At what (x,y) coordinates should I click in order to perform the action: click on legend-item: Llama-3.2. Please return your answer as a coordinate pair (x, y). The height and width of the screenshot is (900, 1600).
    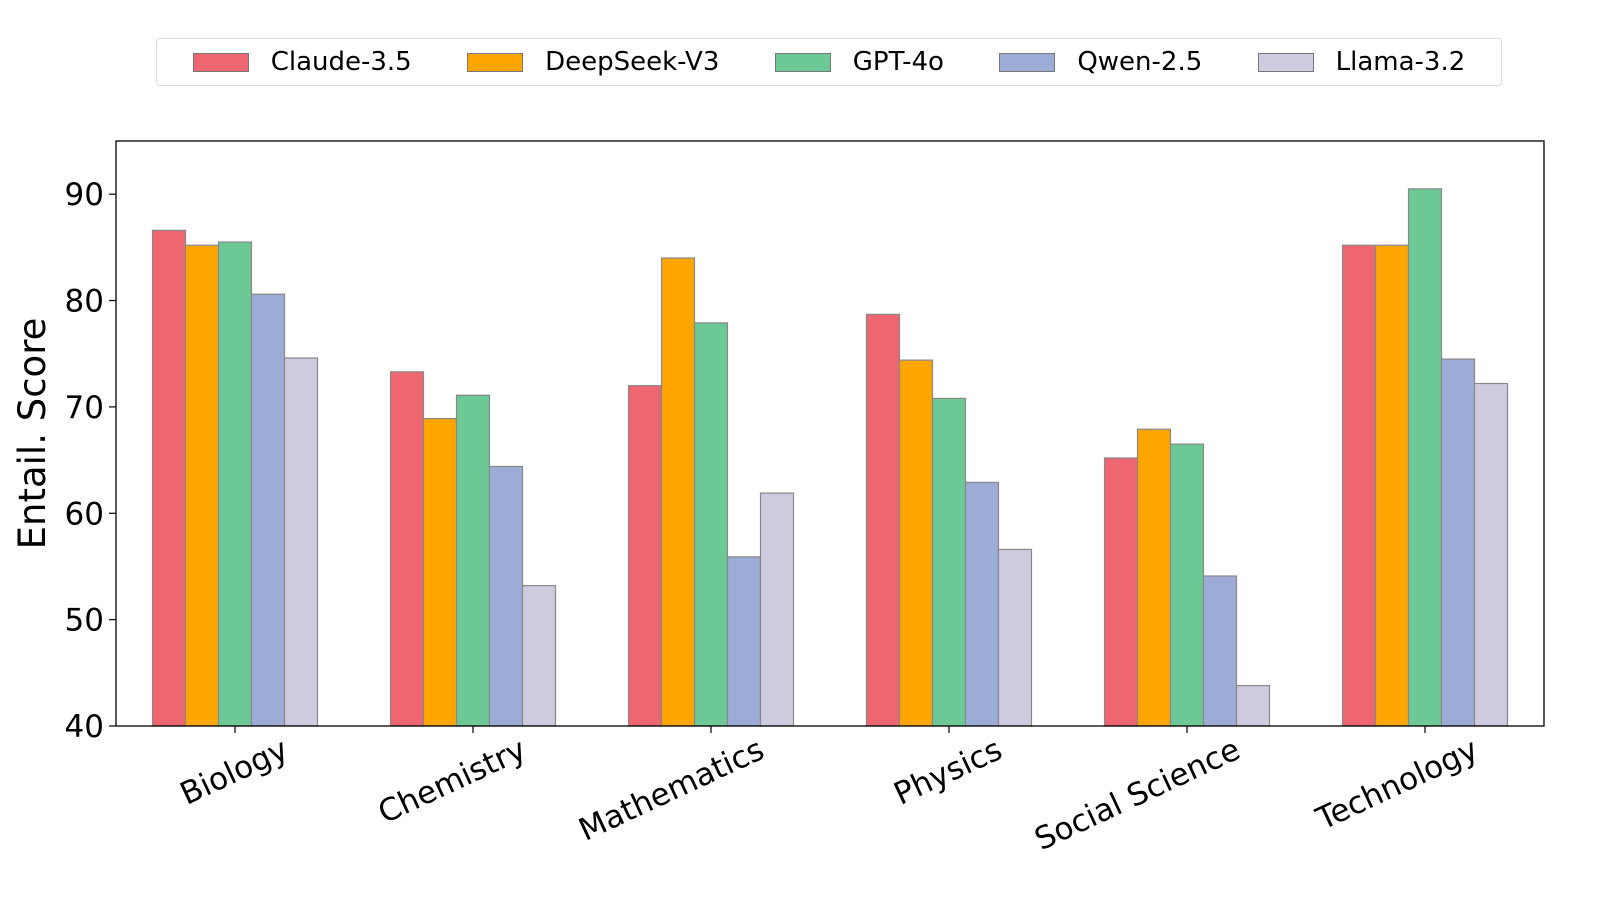
    Looking at the image, I should click on (1361, 62).